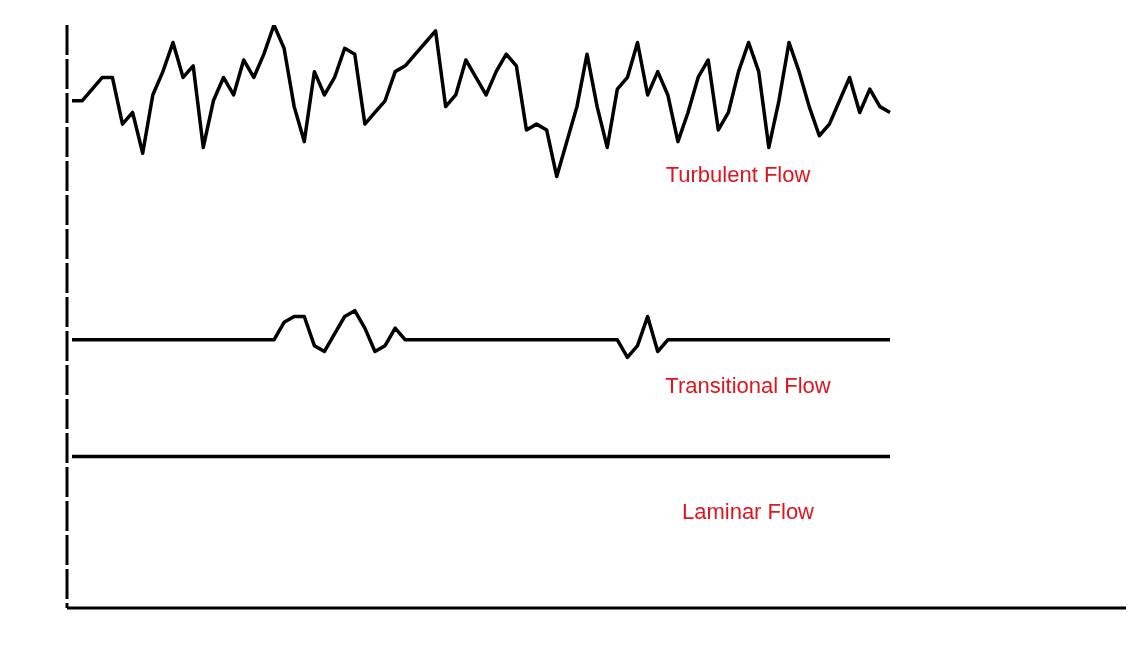 The width and height of the screenshot is (1144, 663). Describe the element at coordinates (747, 512) in the screenshot. I see `series-label: Laminar Flow` at that location.